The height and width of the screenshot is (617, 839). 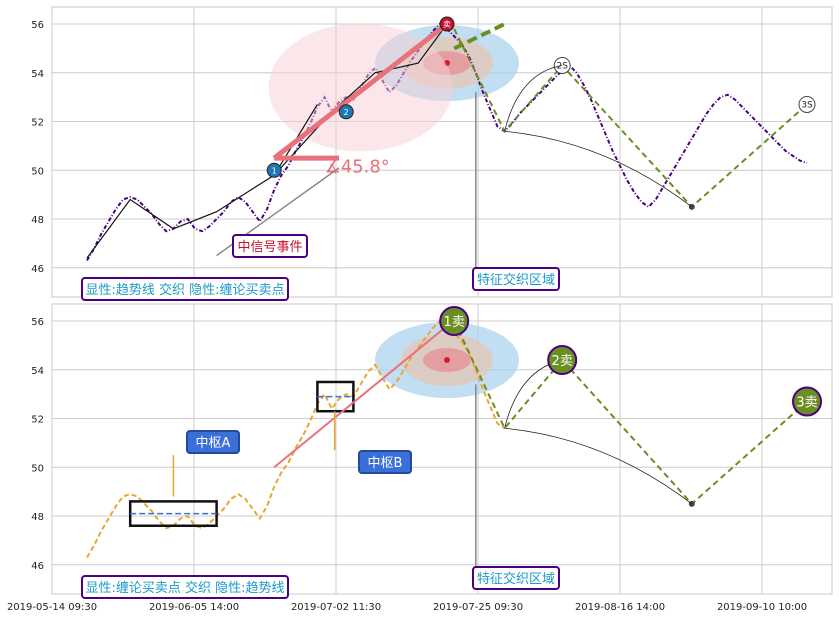 I want to click on bottom-legend-label: 显性:缠论买卖点 交织 隐性:趋势线, so click(x=184, y=588).